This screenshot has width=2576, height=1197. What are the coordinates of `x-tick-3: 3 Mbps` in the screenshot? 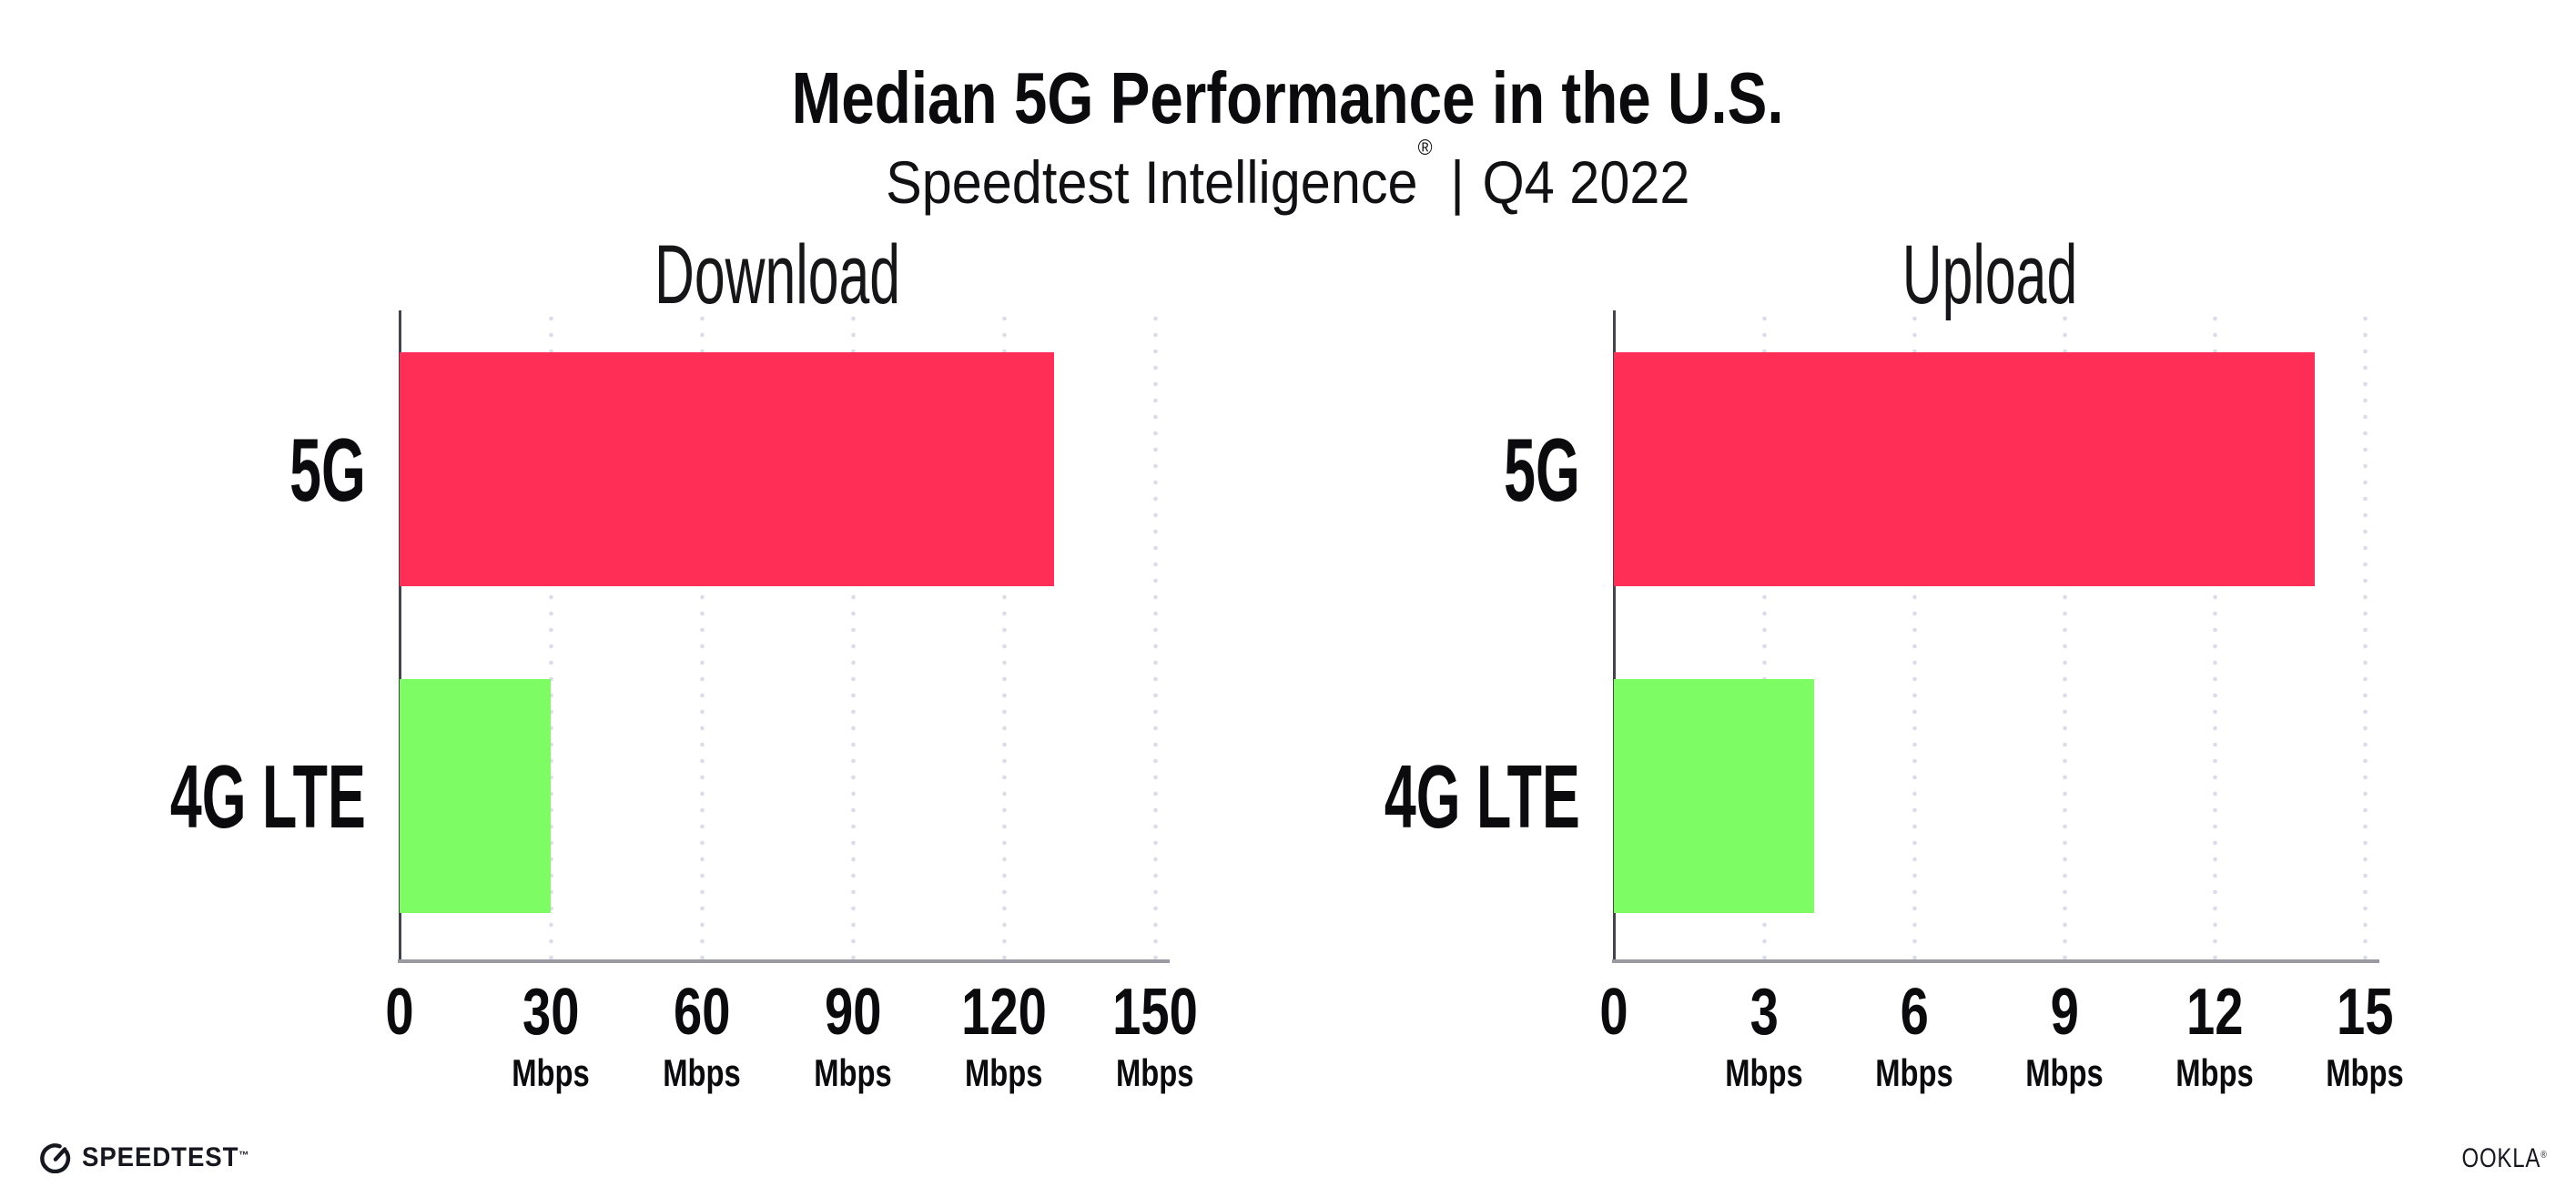 It's located at (1764, 1036).